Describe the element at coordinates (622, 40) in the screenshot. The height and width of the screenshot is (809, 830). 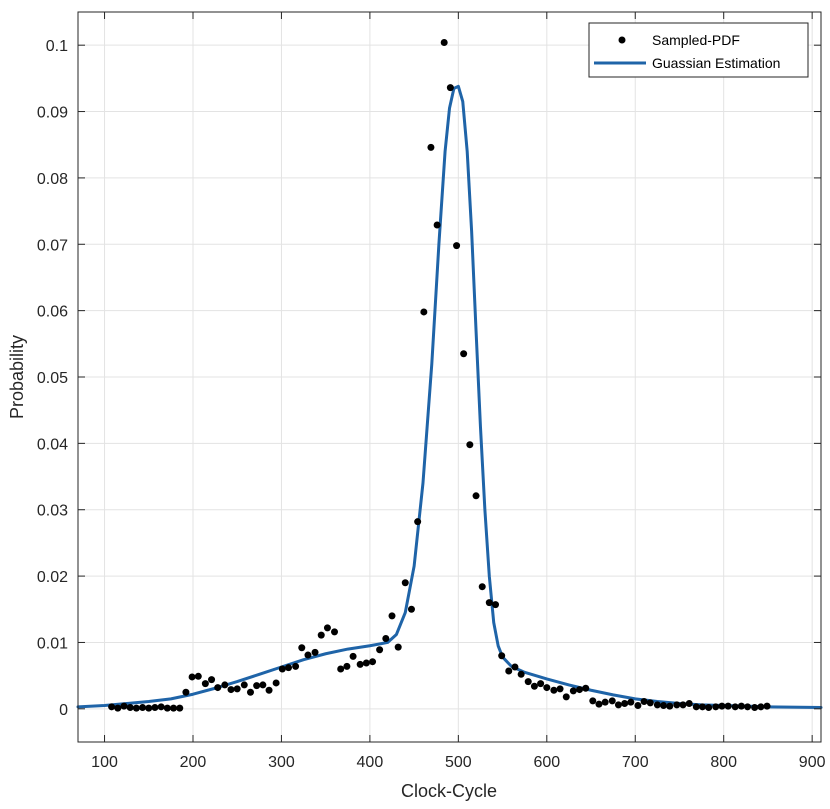
I see `legend-marker-sampled-pdf` at that location.